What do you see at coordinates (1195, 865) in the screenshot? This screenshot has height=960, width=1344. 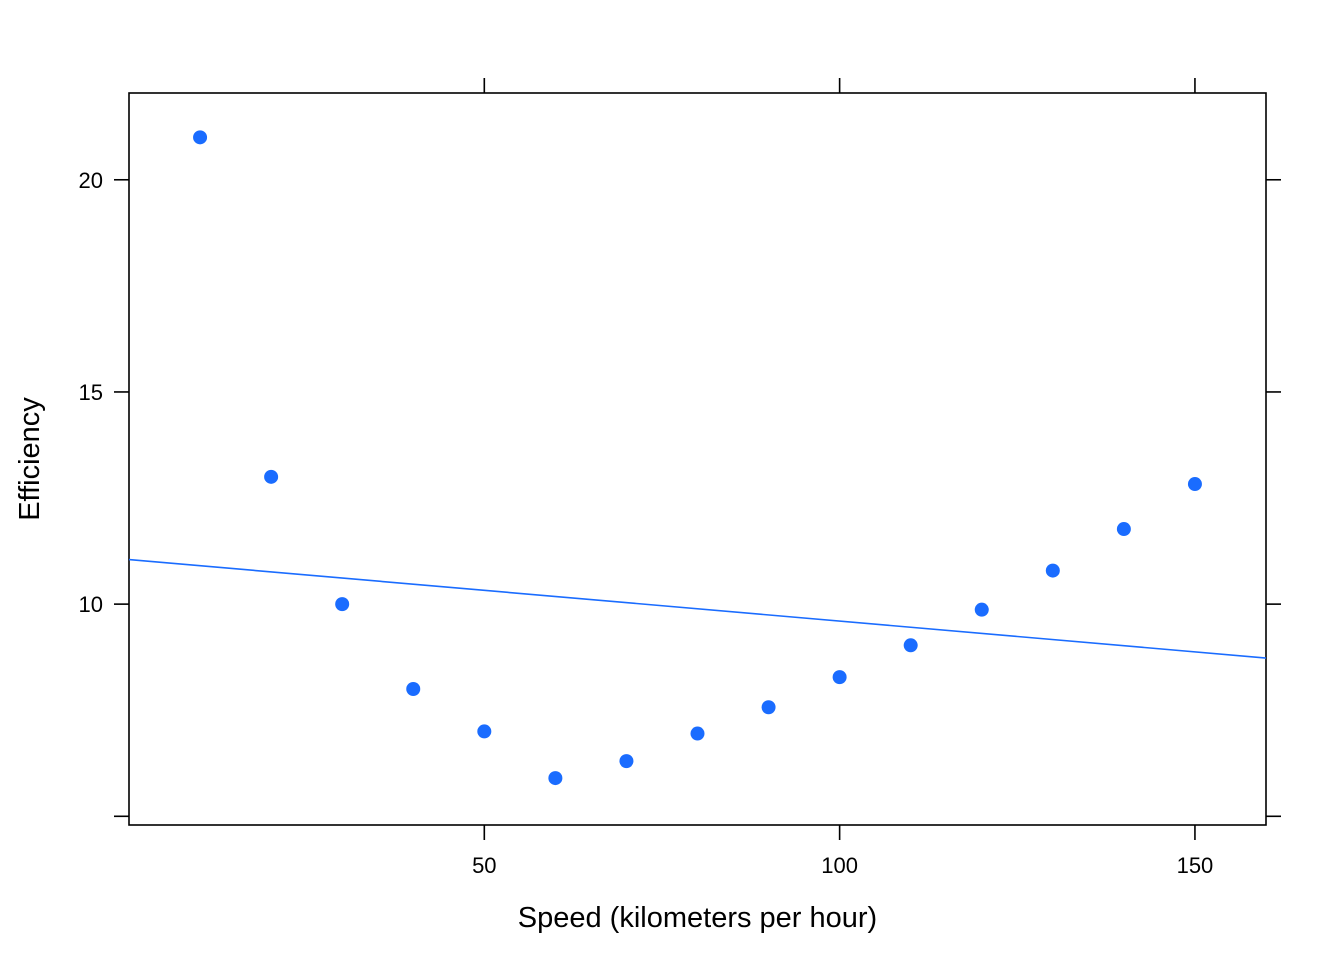 I see `x-tick-label: 150` at bounding box center [1195, 865].